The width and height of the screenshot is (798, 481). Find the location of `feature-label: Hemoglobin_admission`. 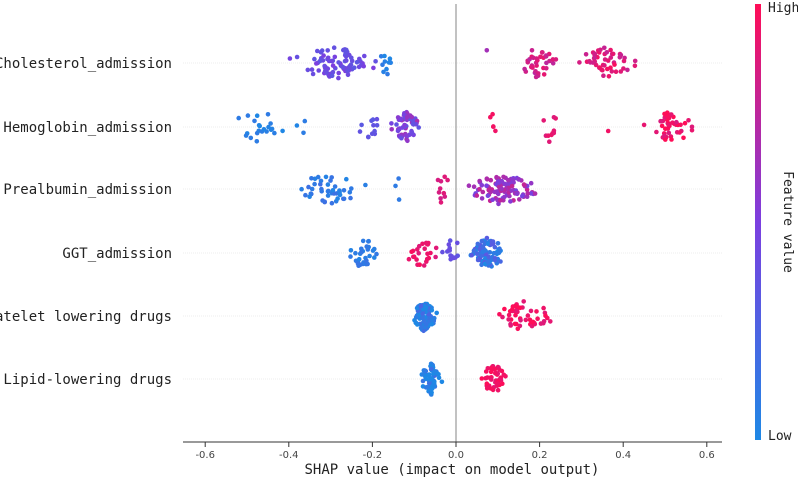

feature-label: Hemoglobin_admission is located at coordinates (87, 128).